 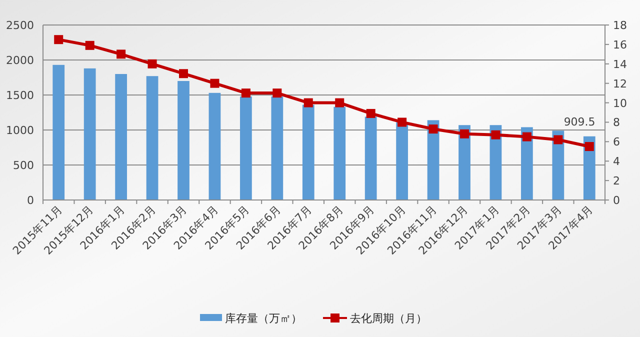 What do you see at coordinates (620, 103) in the screenshot?
I see `y2-tick-label: 10` at bounding box center [620, 103].